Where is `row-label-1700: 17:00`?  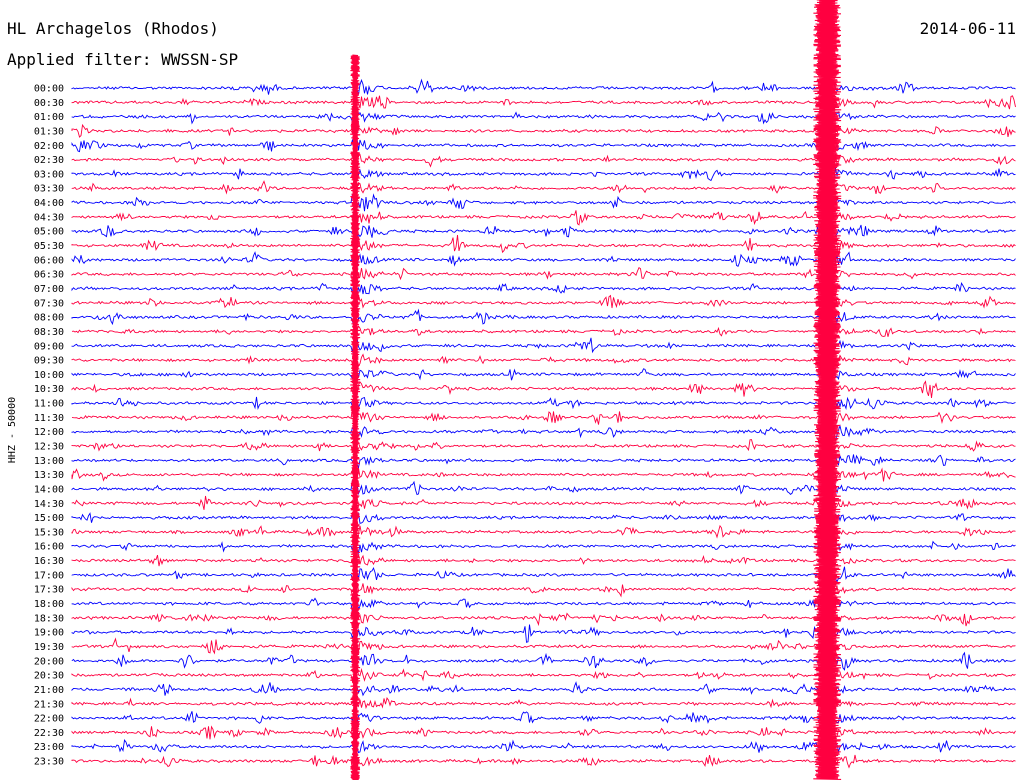
row-label-1700: 17:00 is located at coordinates (49, 575).